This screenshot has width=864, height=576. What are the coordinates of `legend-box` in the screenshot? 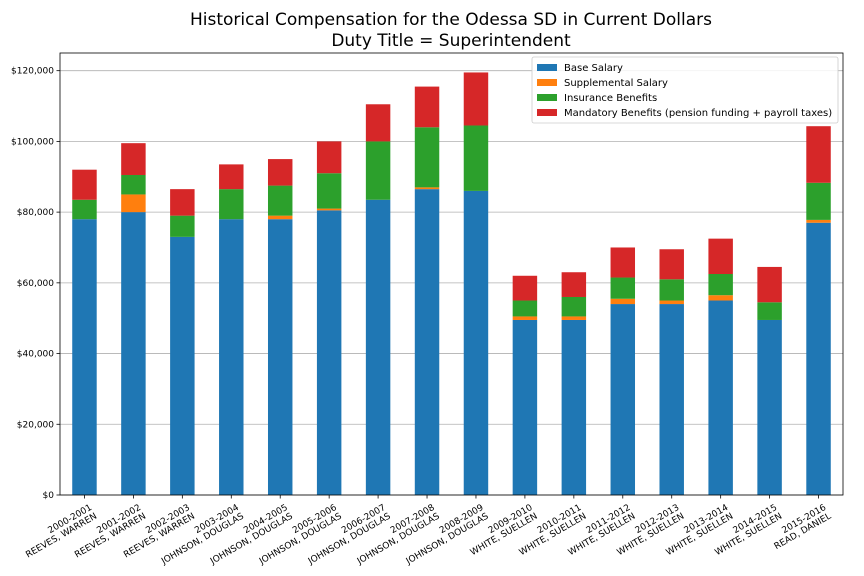 It's located at (685, 90).